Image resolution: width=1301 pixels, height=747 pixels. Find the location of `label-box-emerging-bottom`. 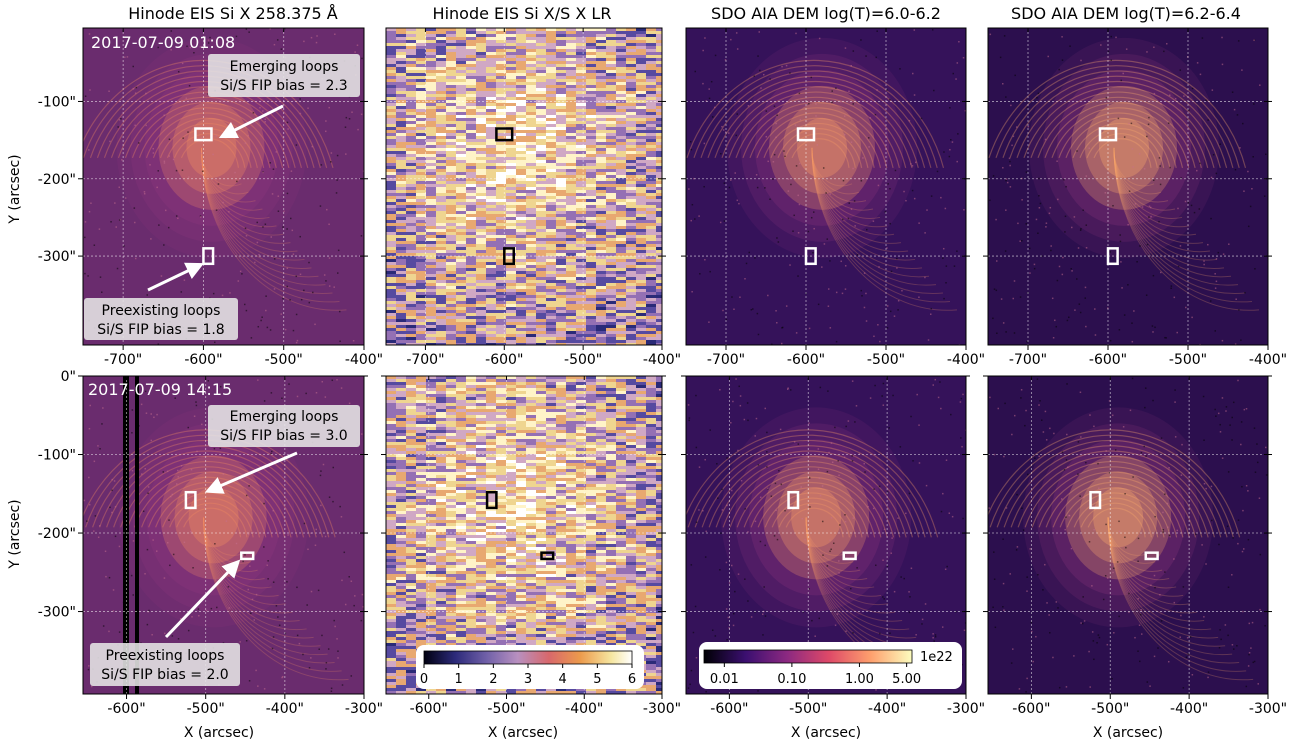

label-box-emerging-bottom is located at coordinates (284, 426).